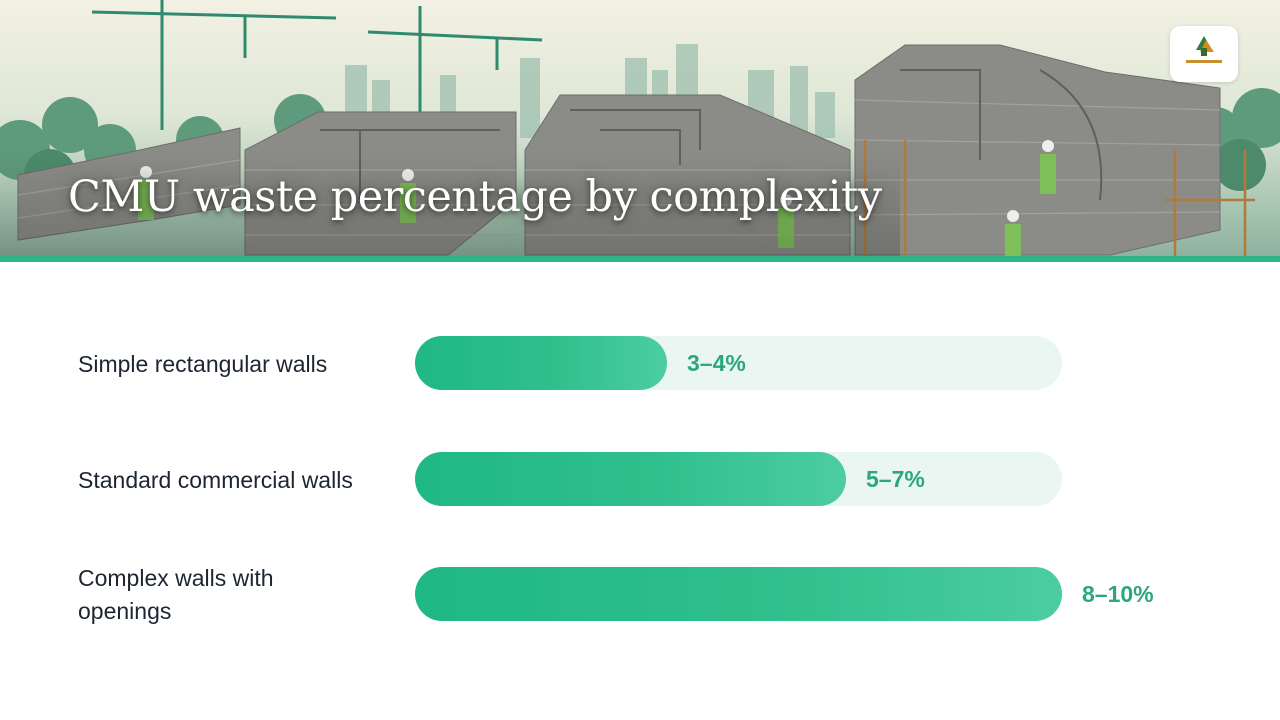 The height and width of the screenshot is (720, 1280). What do you see at coordinates (203, 364) in the screenshot?
I see `category-label: Simple rectangular walls` at bounding box center [203, 364].